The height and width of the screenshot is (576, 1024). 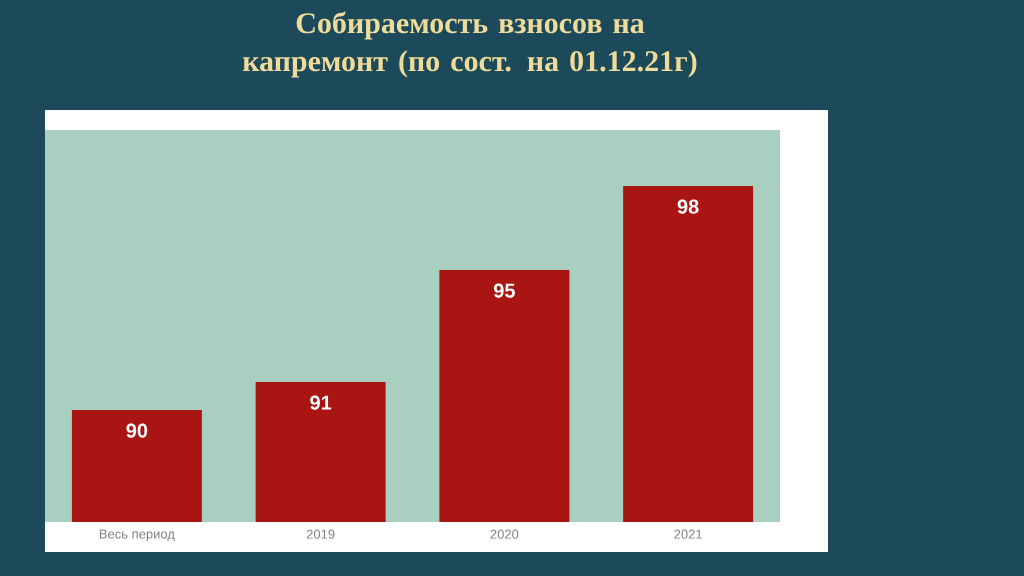 I want to click on data-label: 91, so click(x=321, y=402).